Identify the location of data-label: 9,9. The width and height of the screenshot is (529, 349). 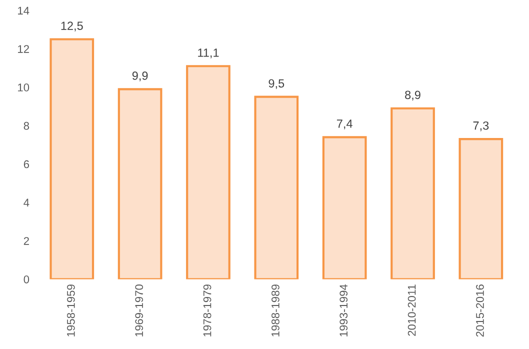
(140, 77).